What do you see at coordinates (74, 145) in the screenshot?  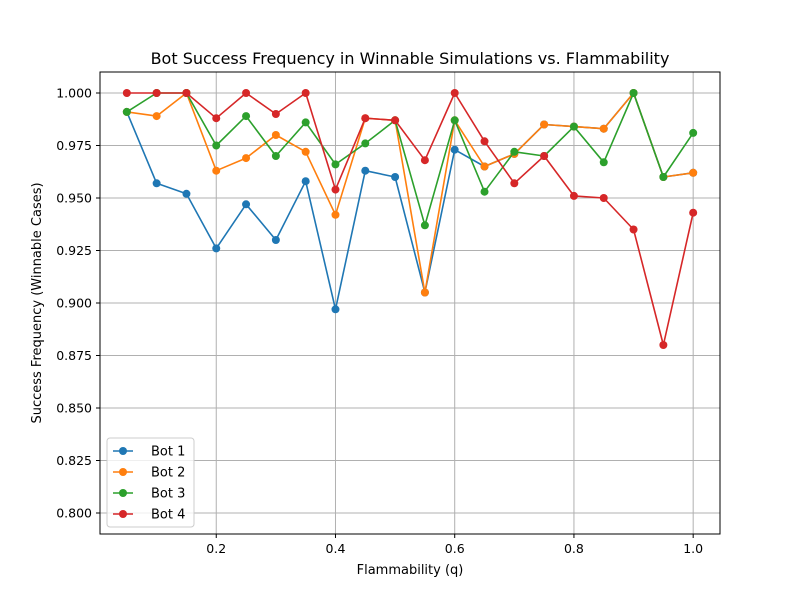 I see `y-tick-label: 0.975` at bounding box center [74, 145].